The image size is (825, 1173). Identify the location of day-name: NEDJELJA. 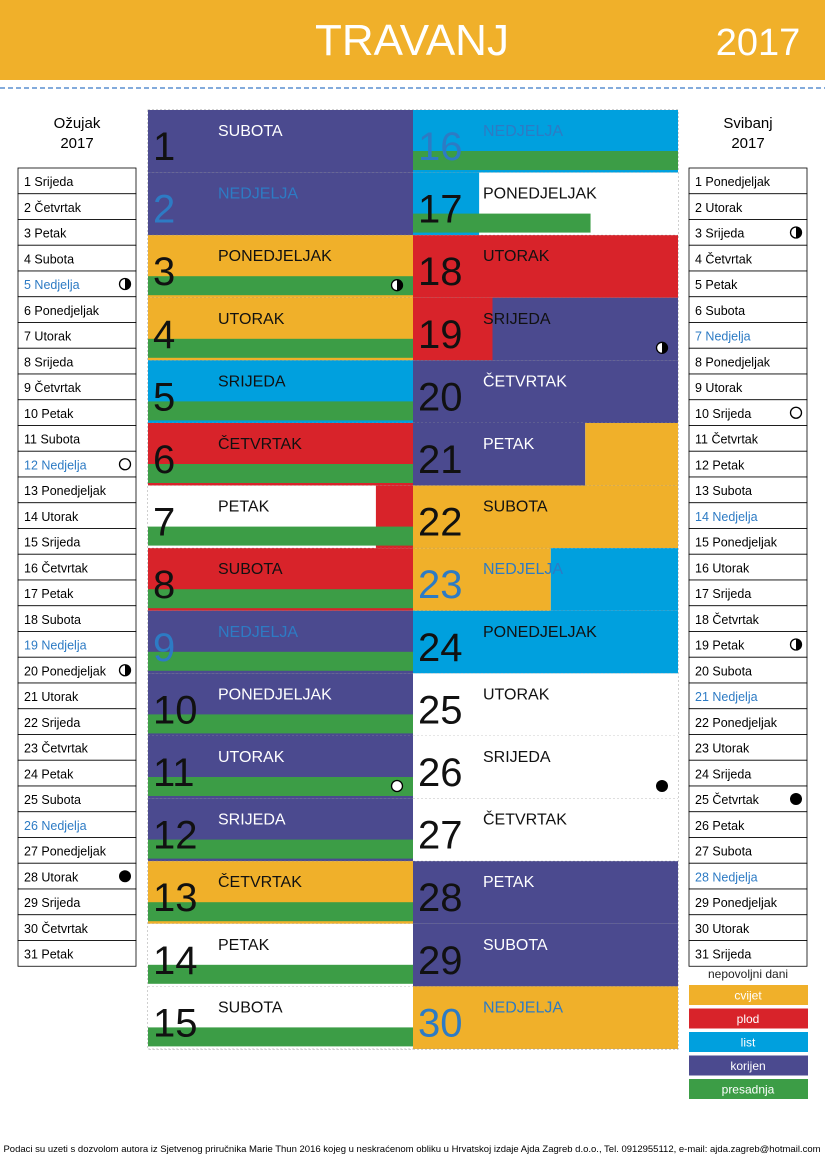
(523, 569).